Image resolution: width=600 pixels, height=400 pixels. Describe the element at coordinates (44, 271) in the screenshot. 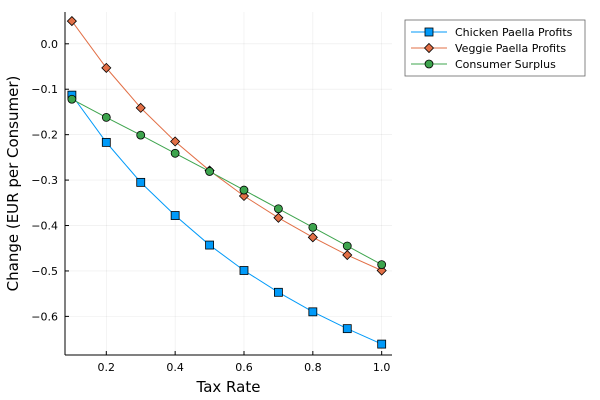

I see `y-tick-label-5: −0.5` at that location.